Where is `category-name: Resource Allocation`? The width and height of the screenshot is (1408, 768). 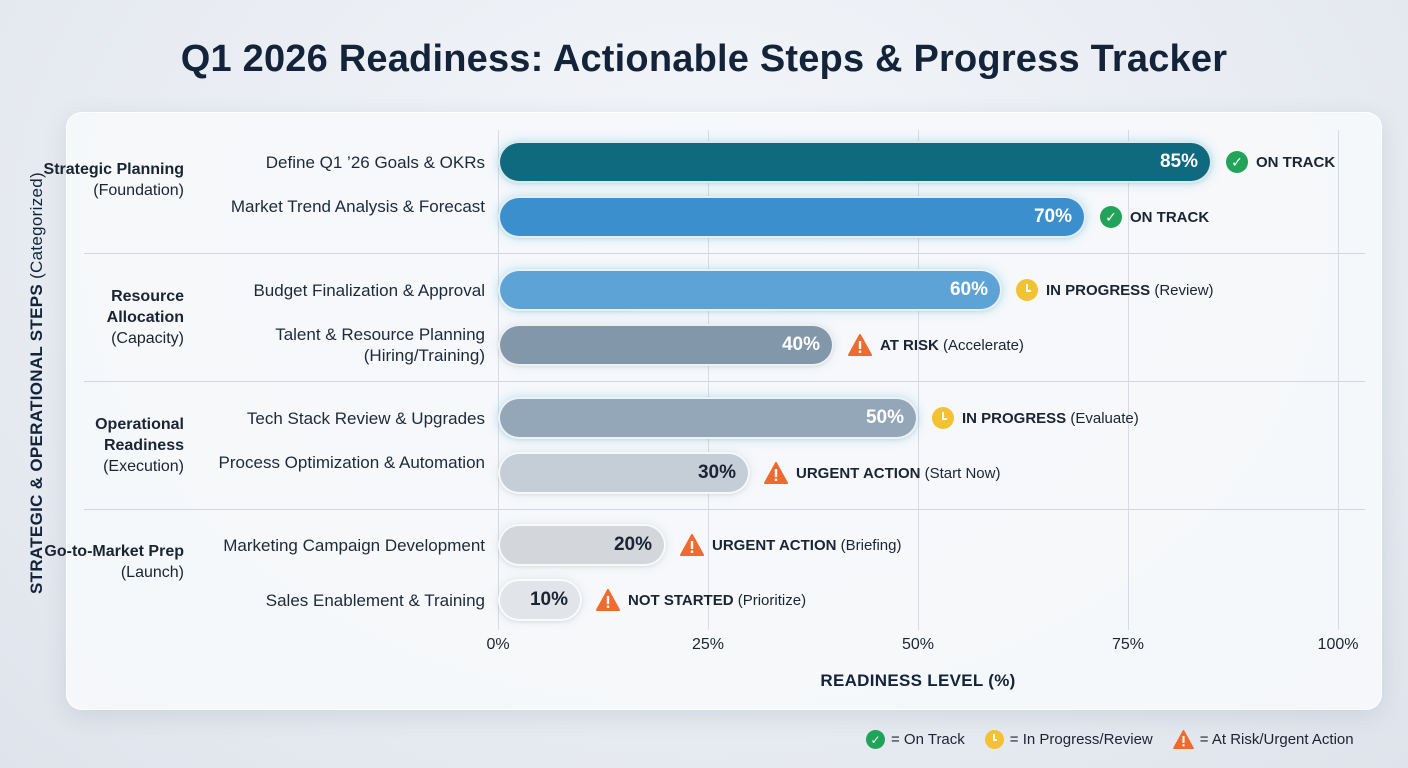
category-name: Resource Allocation is located at coordinates (145, 307).